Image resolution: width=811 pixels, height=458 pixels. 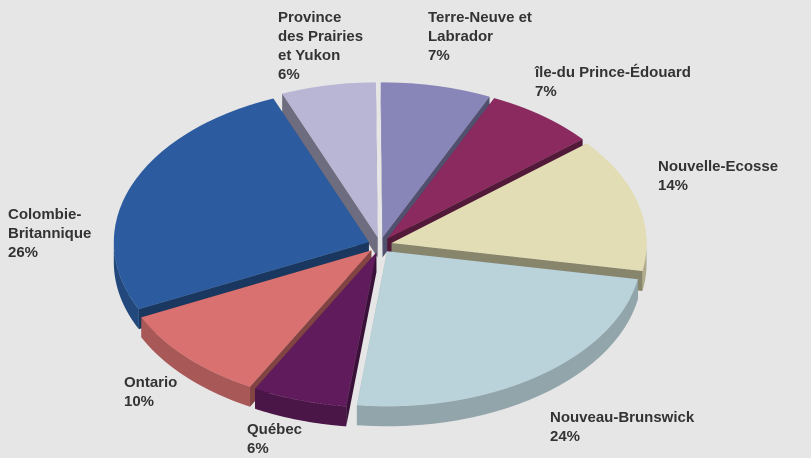 What do you see at coordinates (565, 436) in the screenshot?
I see `label-value: 24%` at bounding box center [565, 436].